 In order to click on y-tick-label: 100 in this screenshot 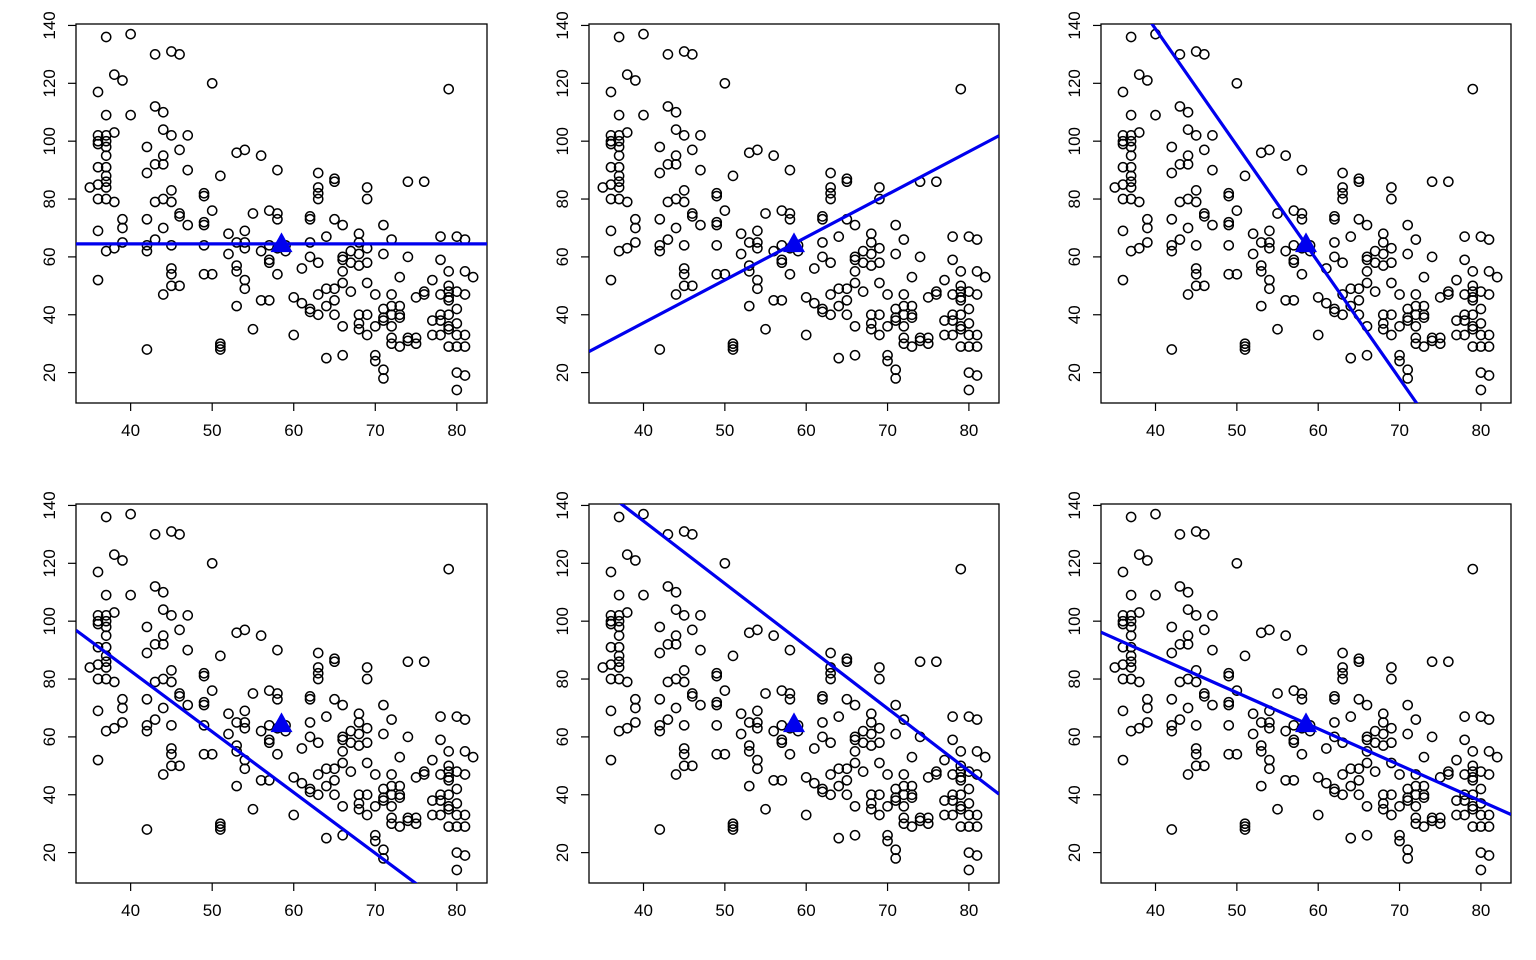, I will do `click(562, 141)`.